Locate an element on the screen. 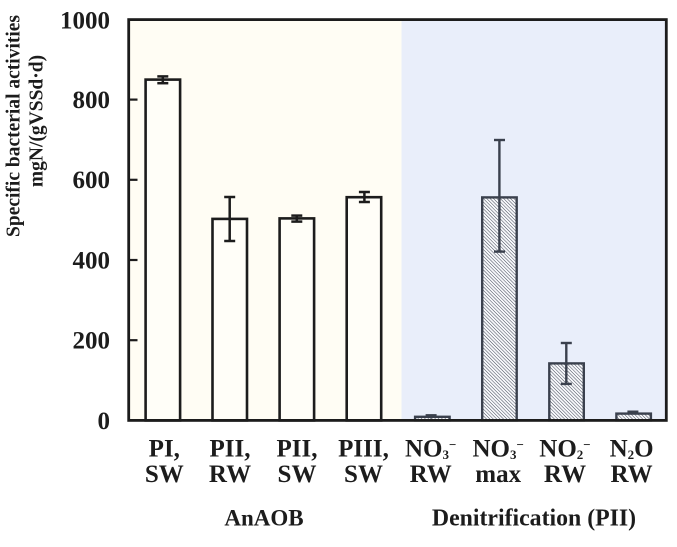 Image resolution: width=677 pixels, height=547 pixels. svg-text: max is located at coordinates (498, 474).